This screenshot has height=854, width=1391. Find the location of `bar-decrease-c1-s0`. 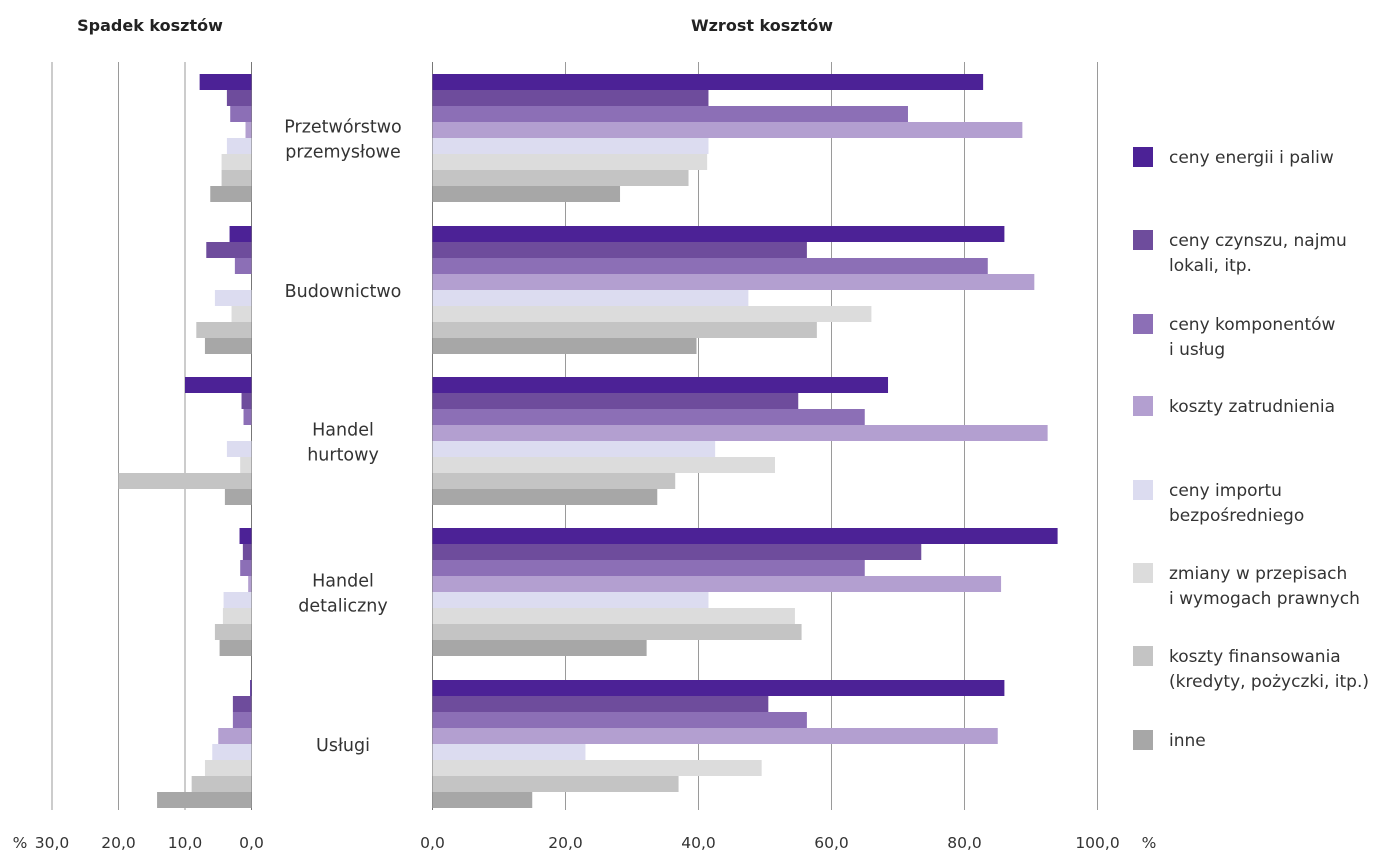

bar-decrease-c1-s0 is located at coordinates (240, 234).